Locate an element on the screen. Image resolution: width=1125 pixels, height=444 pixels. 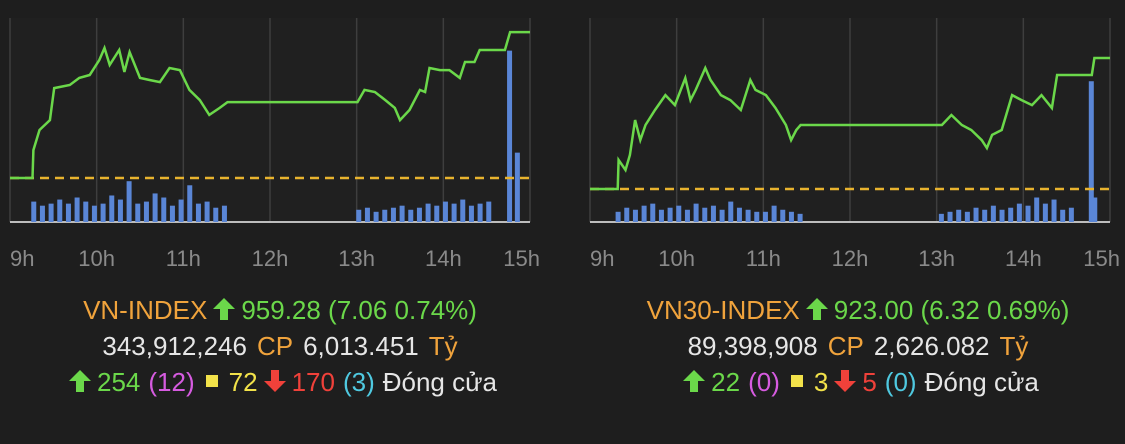
status: Đóng cửa is located at coordinates (981, 382).